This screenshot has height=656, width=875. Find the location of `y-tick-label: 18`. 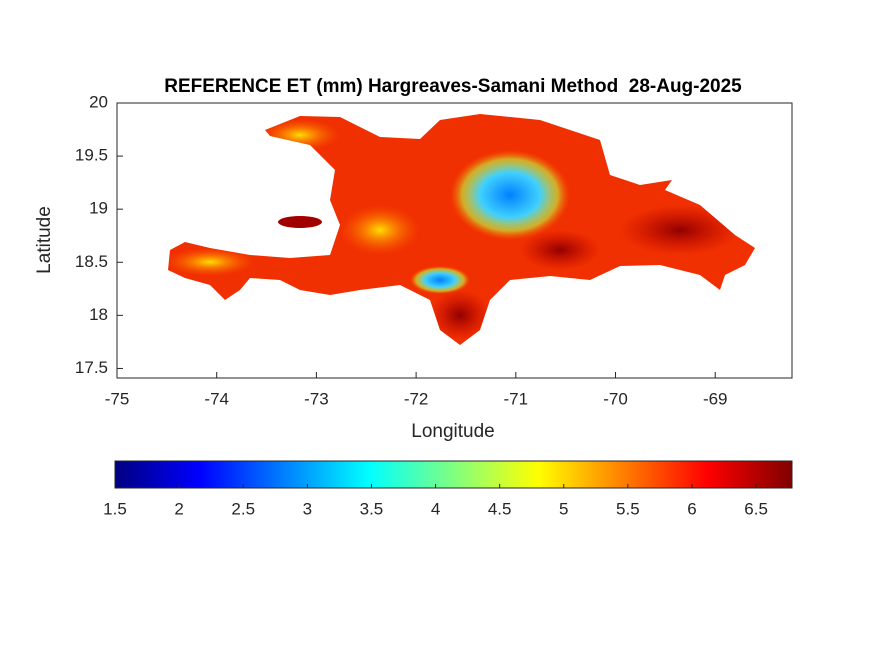

y-tick-label: 18 is located at coordinates (98, 314).